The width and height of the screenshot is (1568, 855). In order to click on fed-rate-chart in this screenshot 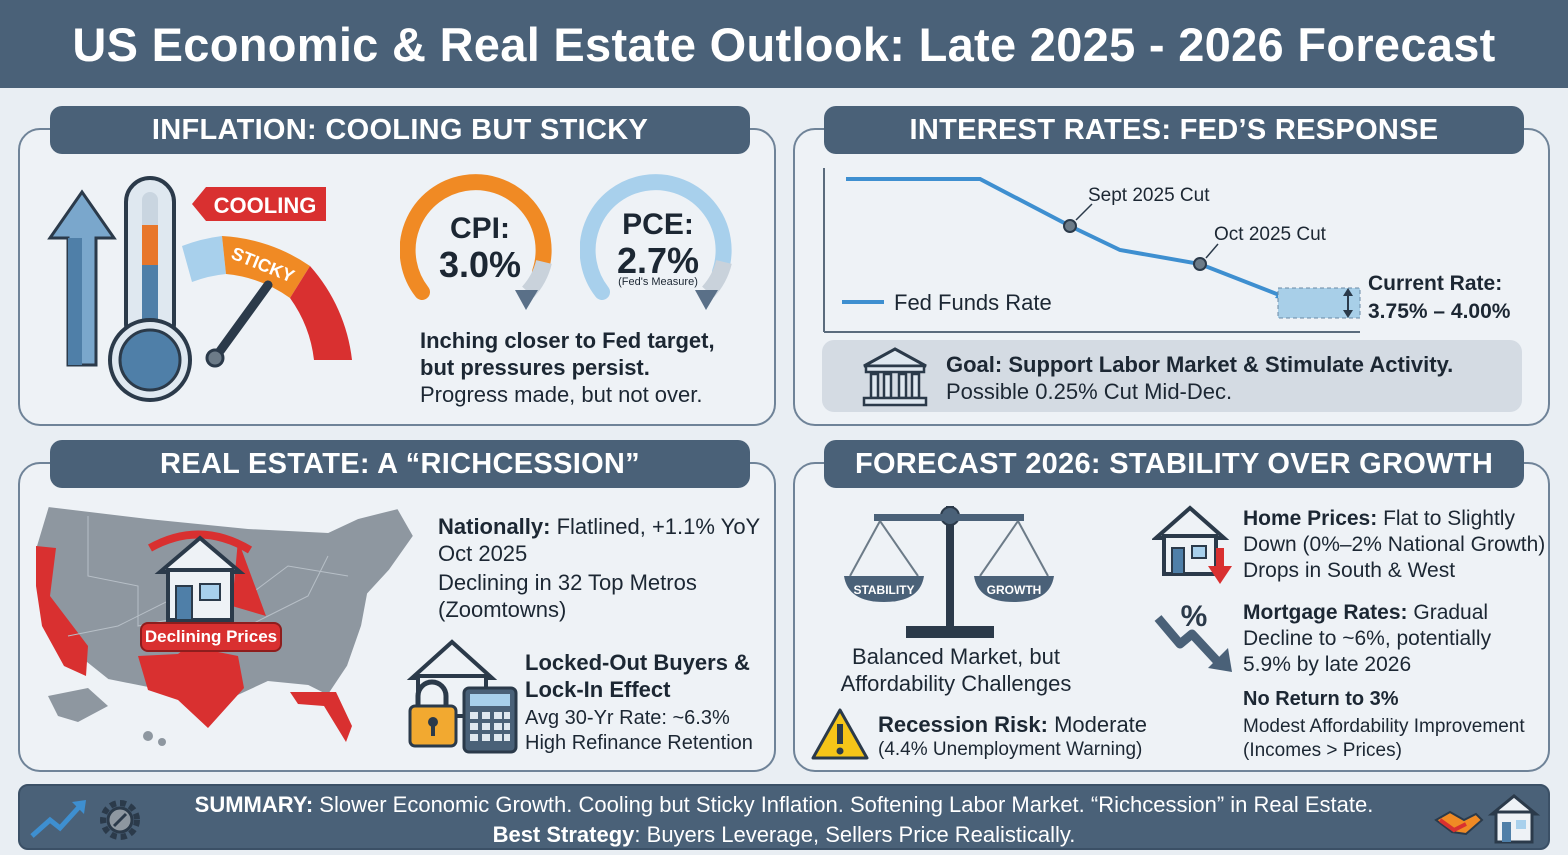, I will do `click(1092, 250)`.